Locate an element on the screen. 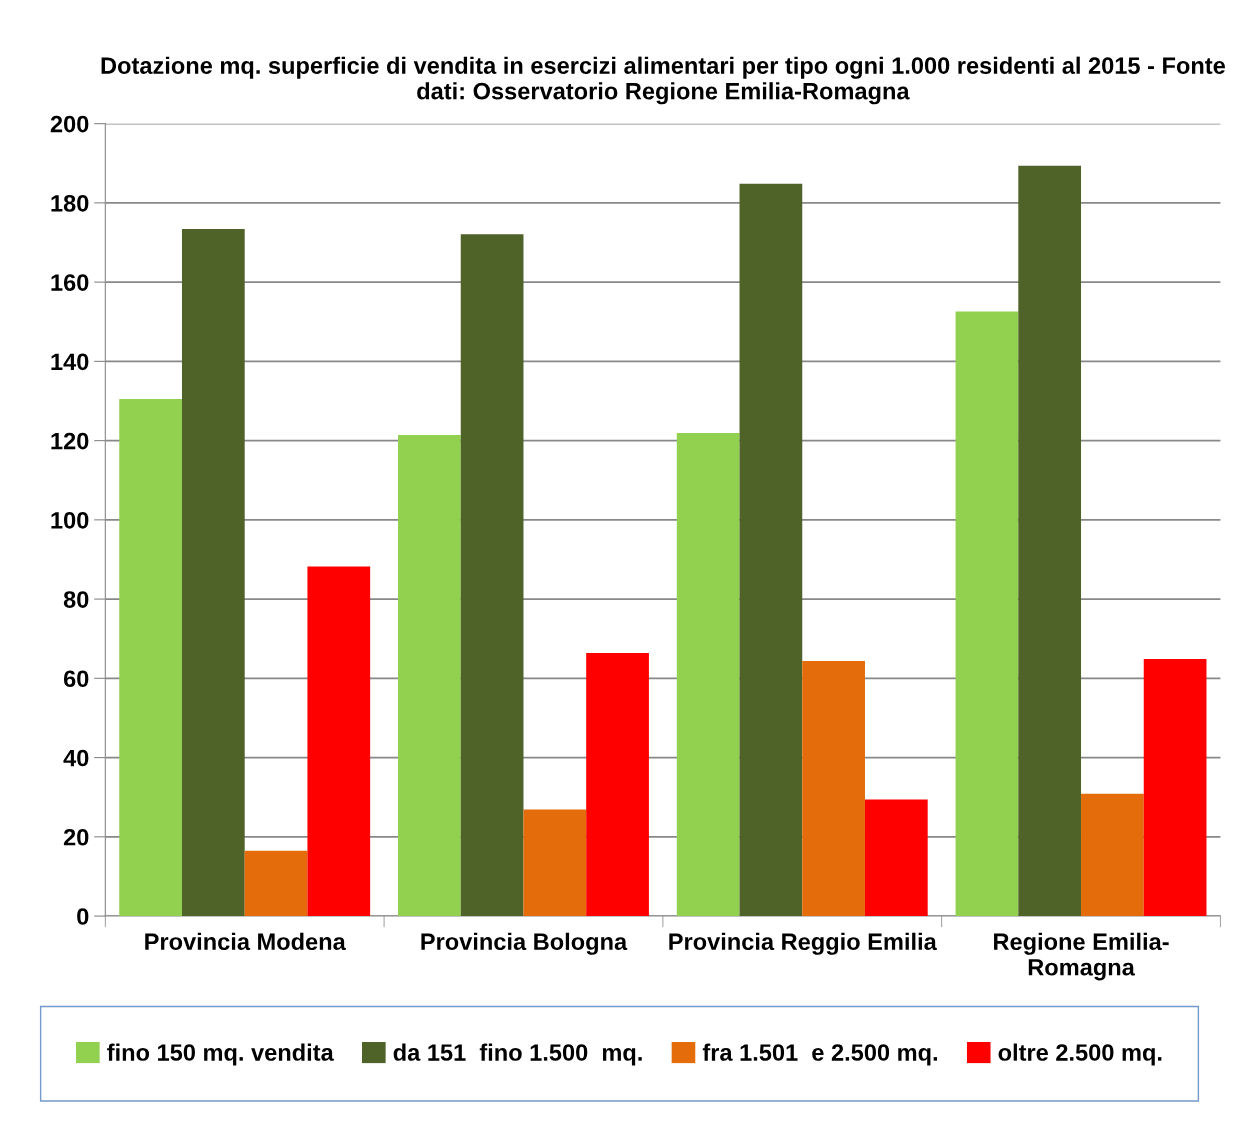 This screenshot has height=1124, width=1239. legend-label: da 151 fino 1.500 mq. is located at coordinates (517, 1054).